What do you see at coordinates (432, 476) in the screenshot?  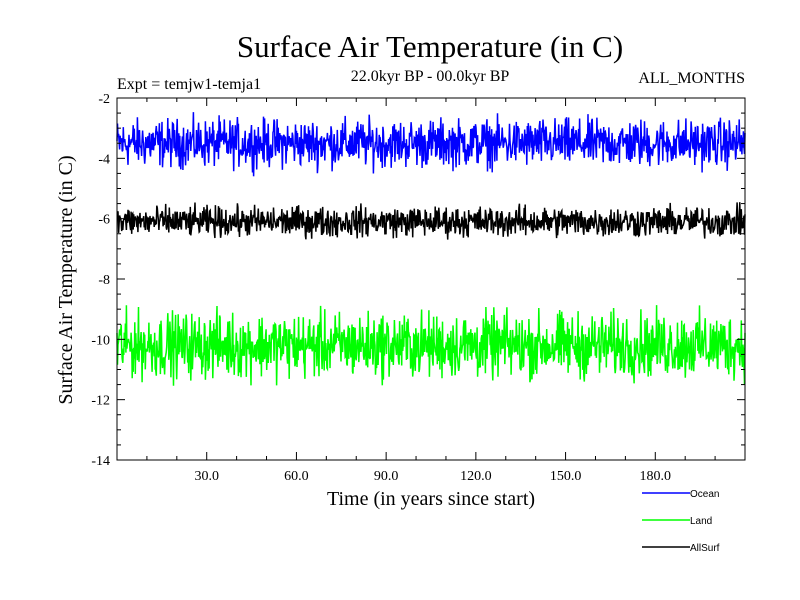 I see `x-tick-labels: 30.0 60.0 90.0 120.0 150.0 180.0` at bounding box center [432, 476].